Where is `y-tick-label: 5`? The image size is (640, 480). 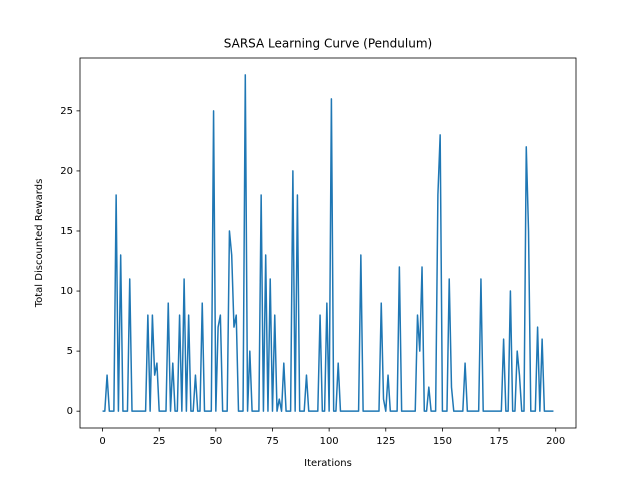 y-tick-label: 5 is located at coordinates (70, 351).